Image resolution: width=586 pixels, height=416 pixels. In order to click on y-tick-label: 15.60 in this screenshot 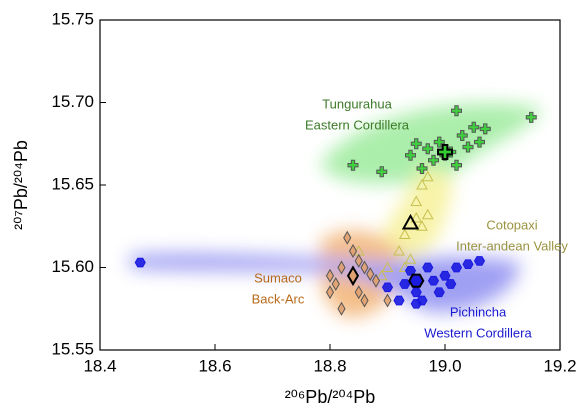, I will do `click(72, 266)`.